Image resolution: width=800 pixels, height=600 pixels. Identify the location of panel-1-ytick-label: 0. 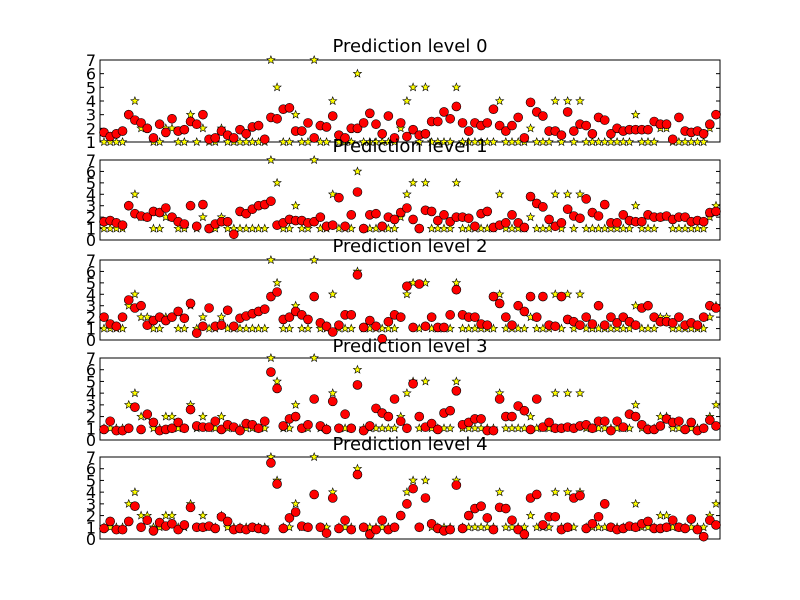
(91, 240).